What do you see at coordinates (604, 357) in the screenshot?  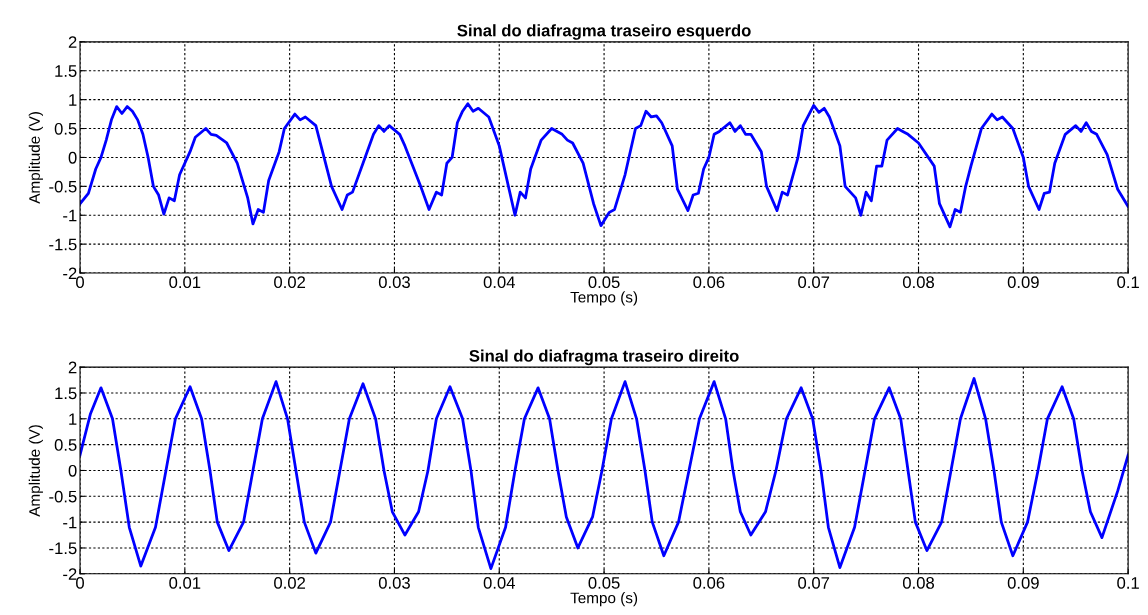 I see `chart-title: Sinal do diafragma traseiro direito` at bounding box center [604, 357].